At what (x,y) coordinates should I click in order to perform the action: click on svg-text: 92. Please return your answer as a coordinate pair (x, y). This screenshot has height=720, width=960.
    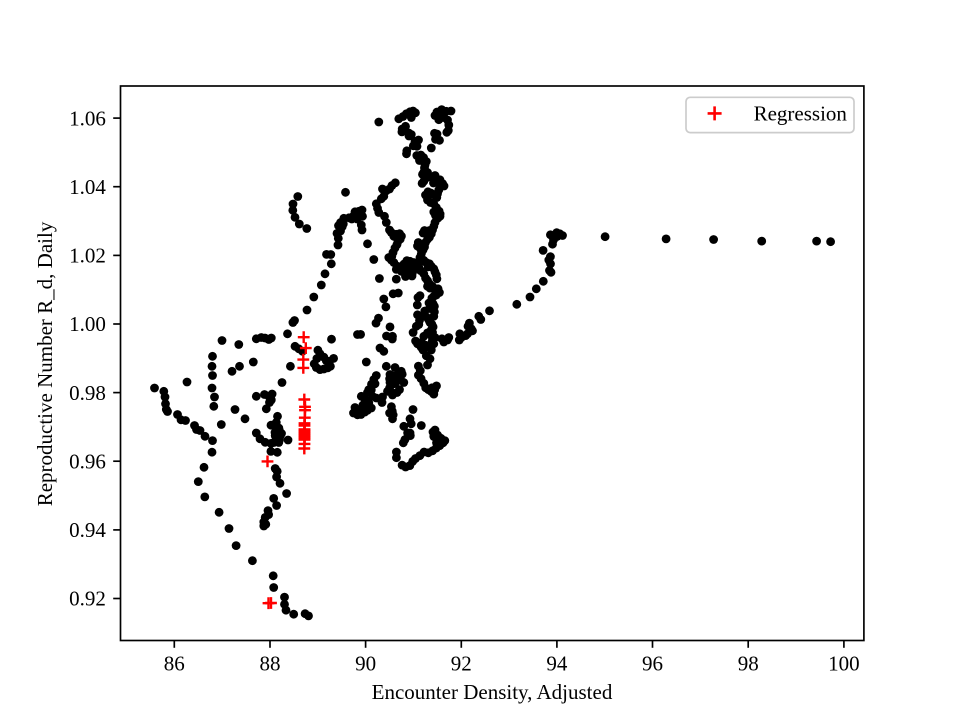
    Looking at the image, I should click on (461, 664).